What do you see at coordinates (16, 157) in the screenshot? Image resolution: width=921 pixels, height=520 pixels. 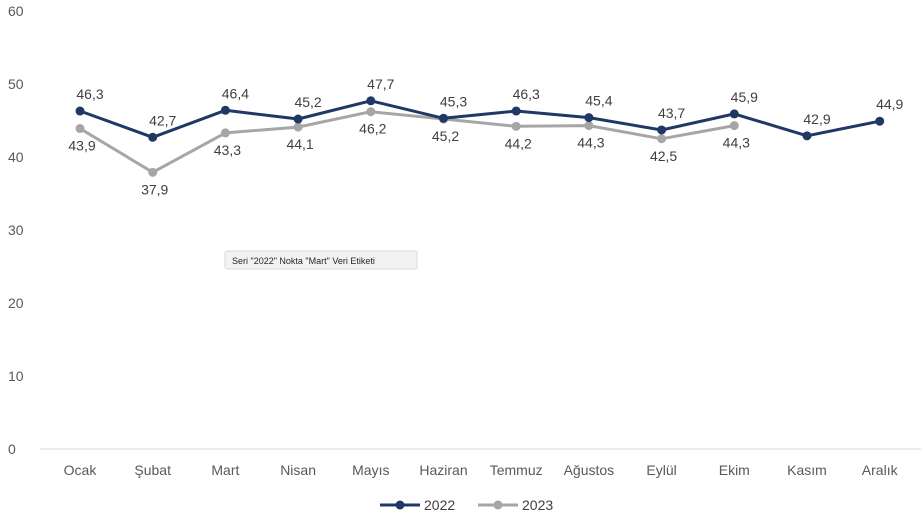 I see `y-tick-label: 40` at bounding box center [16, 157].